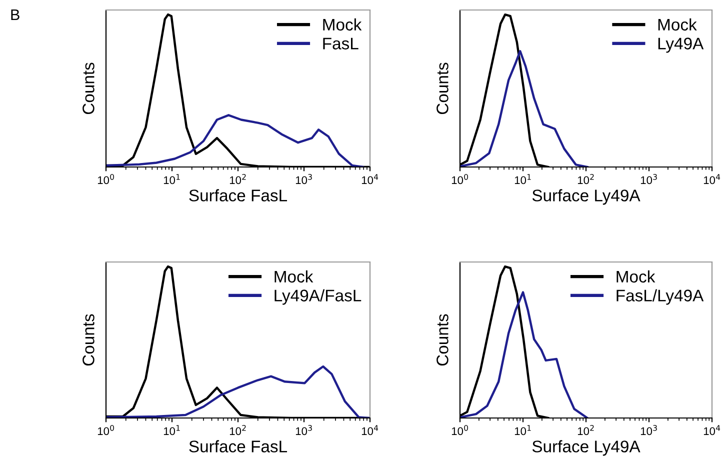 This screenshot has height=472, width=725. I want to click on text: B, so click(15, 14).